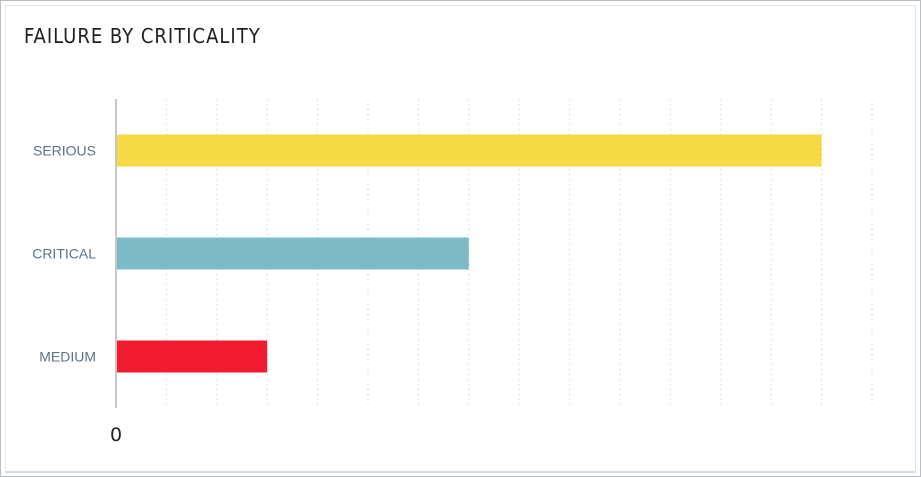 Image resolution: width=921 pixels, height=477 pixels. Describe the element at coordinates (192, 356) in the screenshot. I see `bar-medium` at that location.